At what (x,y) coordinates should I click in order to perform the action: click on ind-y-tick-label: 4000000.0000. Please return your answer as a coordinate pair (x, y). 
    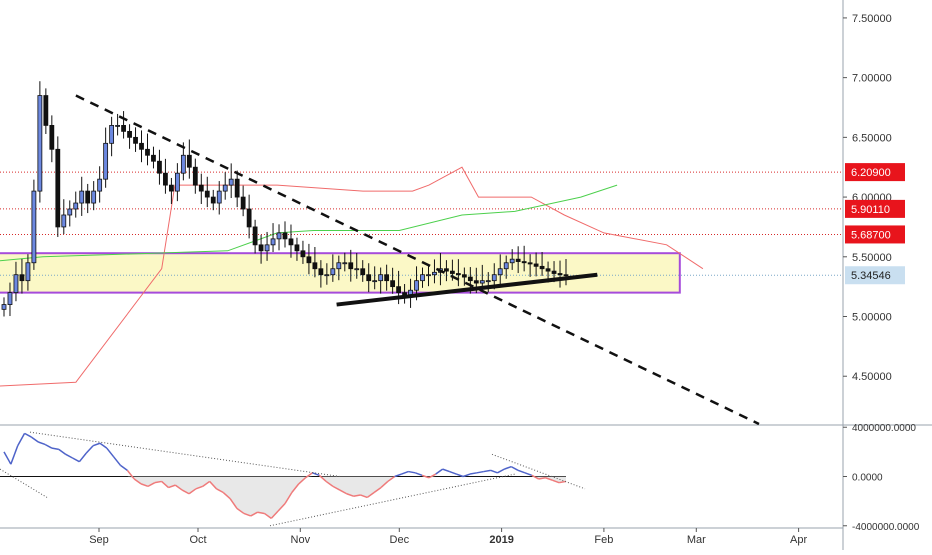
    Looking at the image, I should click on (884, 428).